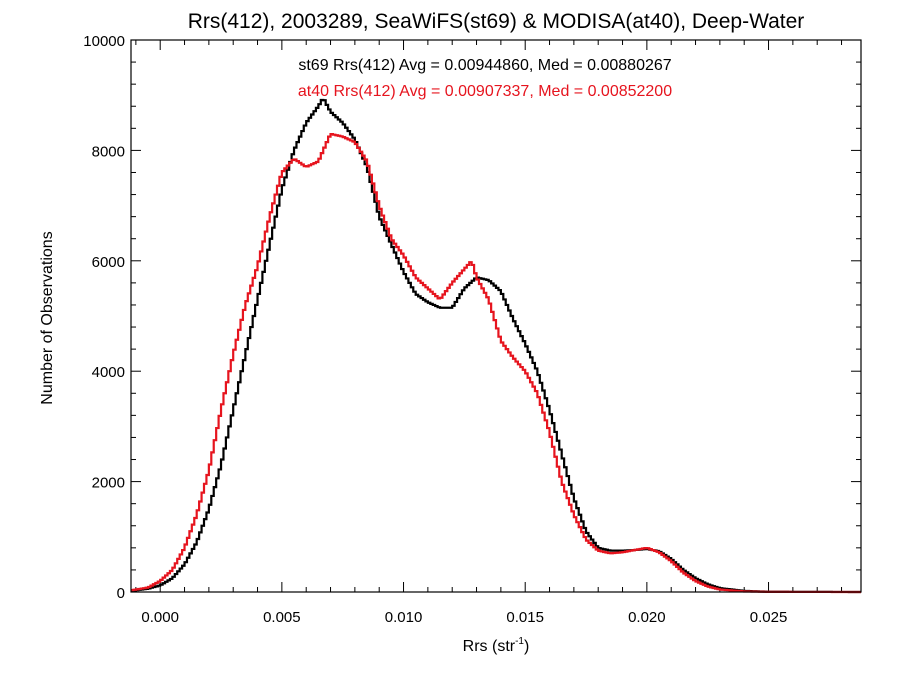 The height and width of the screenshot is (680, 900). Describe the element at coordinates (108, 483) in the screenshot. I see `y-tick-label: 2000` at that location.